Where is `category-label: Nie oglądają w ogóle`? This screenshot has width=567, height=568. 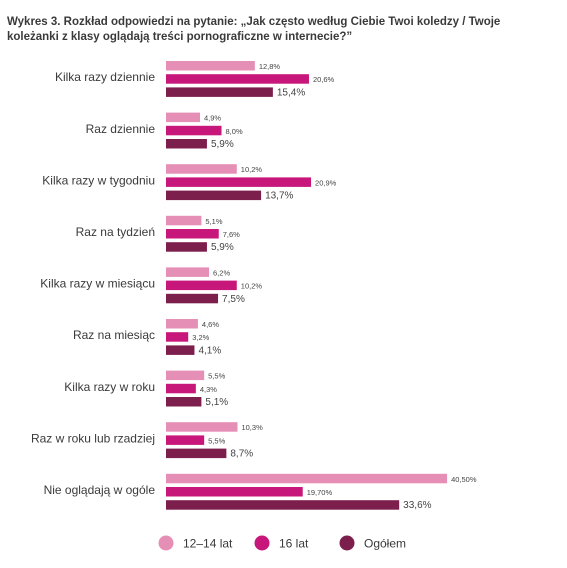 category-label: Nie oglądają w ogóle is located at coordinates (100, 490).